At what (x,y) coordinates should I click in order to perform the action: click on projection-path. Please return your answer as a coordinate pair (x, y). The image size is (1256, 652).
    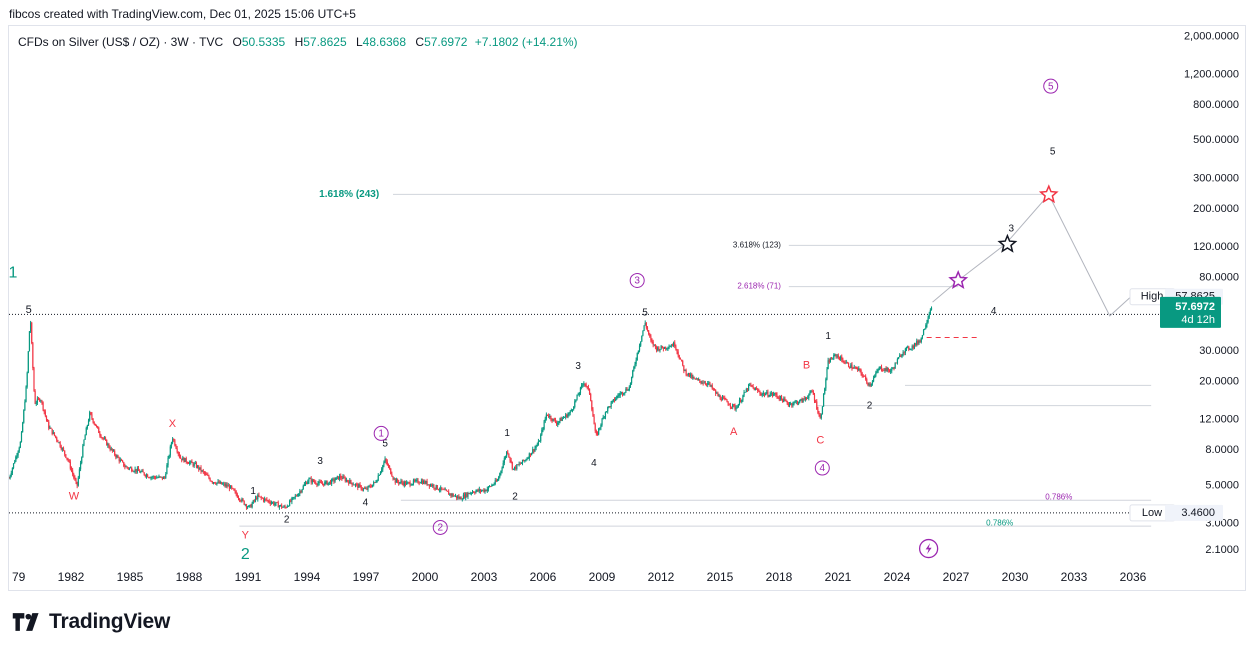
    Looking at the image, I should click on (1035, 255).